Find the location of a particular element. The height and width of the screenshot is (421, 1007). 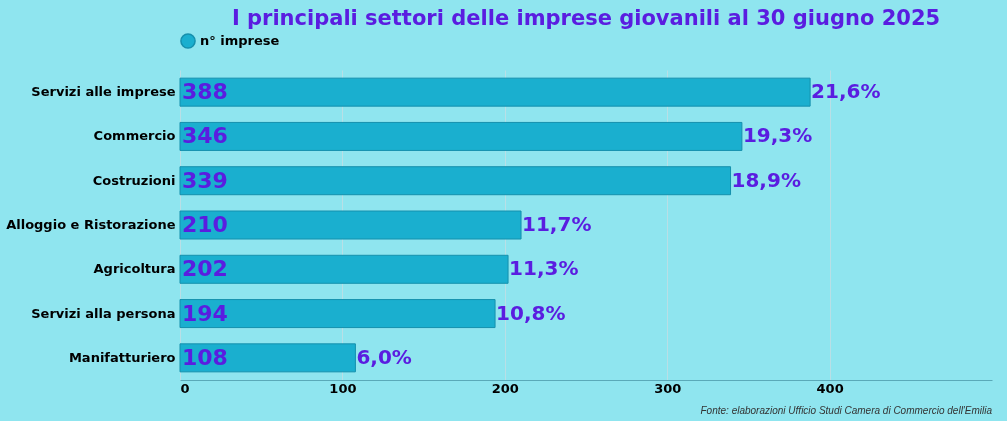

annotation: 18,9% is located at coordinates (766, 179).